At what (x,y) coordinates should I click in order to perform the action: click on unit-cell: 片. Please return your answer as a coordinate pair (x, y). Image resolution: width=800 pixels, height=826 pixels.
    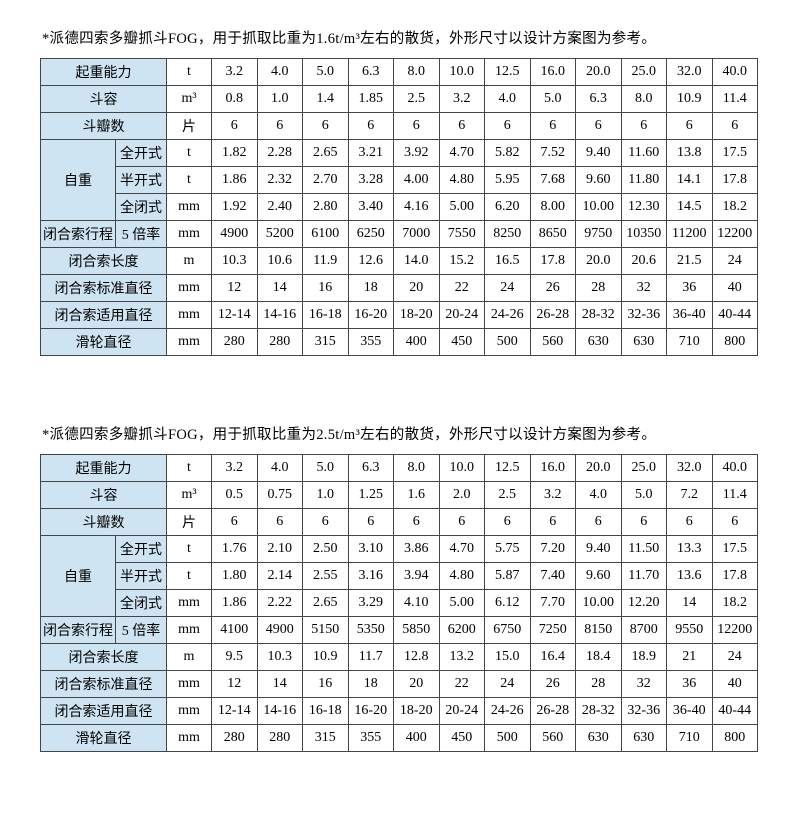
    Looking at the image, I should click on (189, 126).